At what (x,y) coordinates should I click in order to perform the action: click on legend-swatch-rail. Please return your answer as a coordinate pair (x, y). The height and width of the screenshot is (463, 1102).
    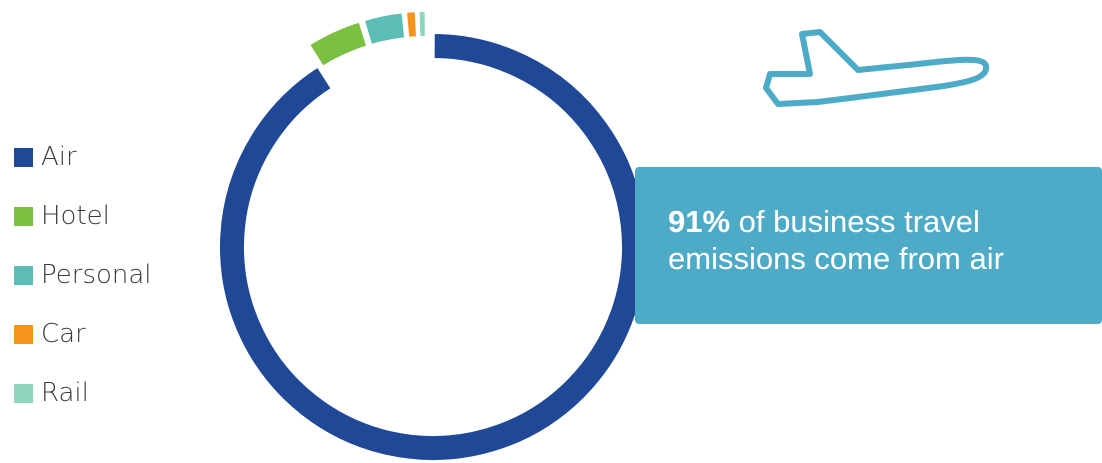
    Looking at the image, I should click on (23, 393).